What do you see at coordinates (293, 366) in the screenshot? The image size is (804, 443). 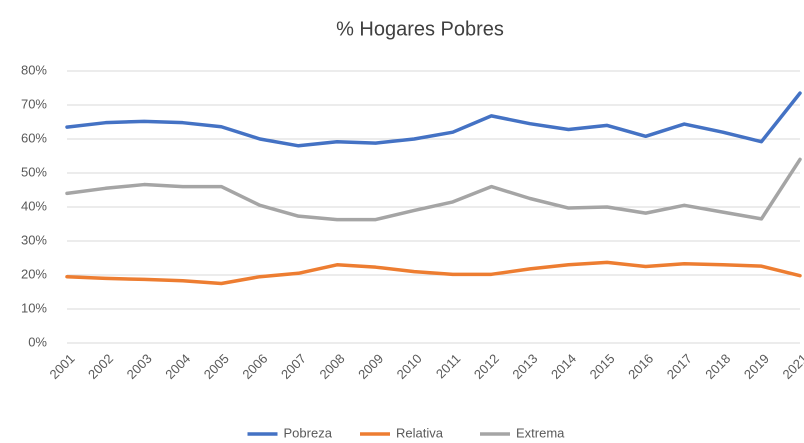 I see `x-tick-label: 2007` at bounding box center [293, 366].